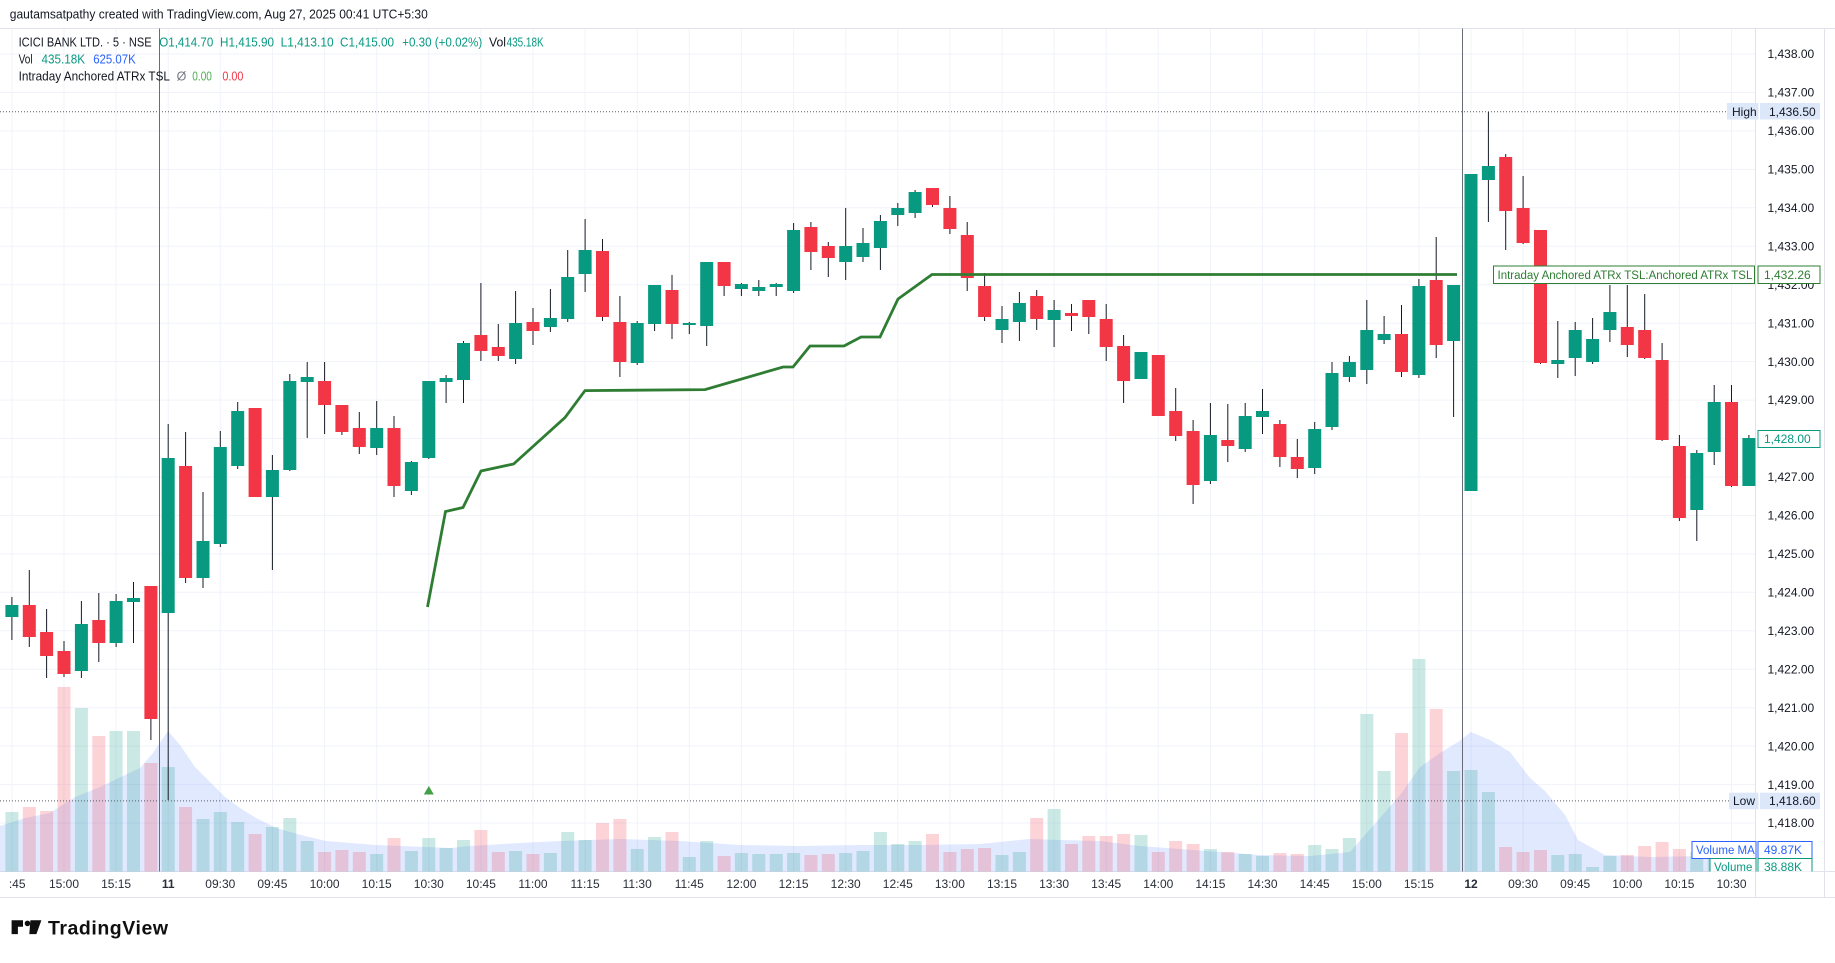 Image resolution: width=1835 pixels, height=963 pixels. What do you see at coordinates (1787, 439) in the screenshot?
I see `svg-text: 1,428.00` at bounding box center [1787, 439].